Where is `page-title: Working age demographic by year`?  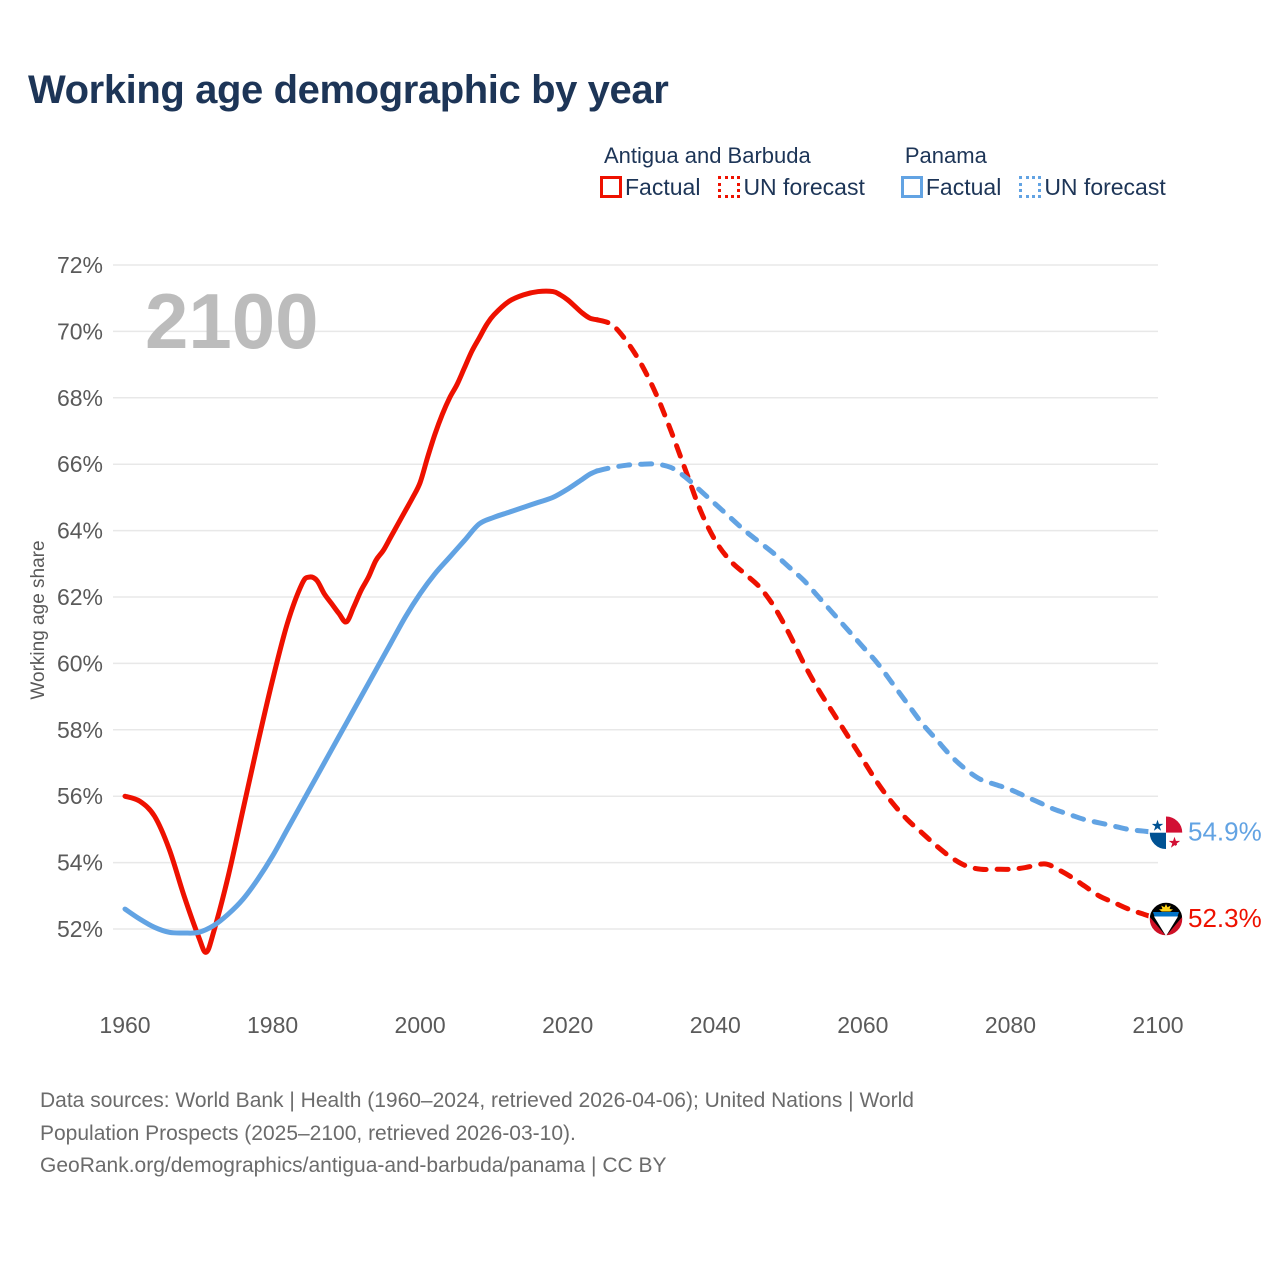 page-title: Working age demographic by year is located at coordinates (348, 90).